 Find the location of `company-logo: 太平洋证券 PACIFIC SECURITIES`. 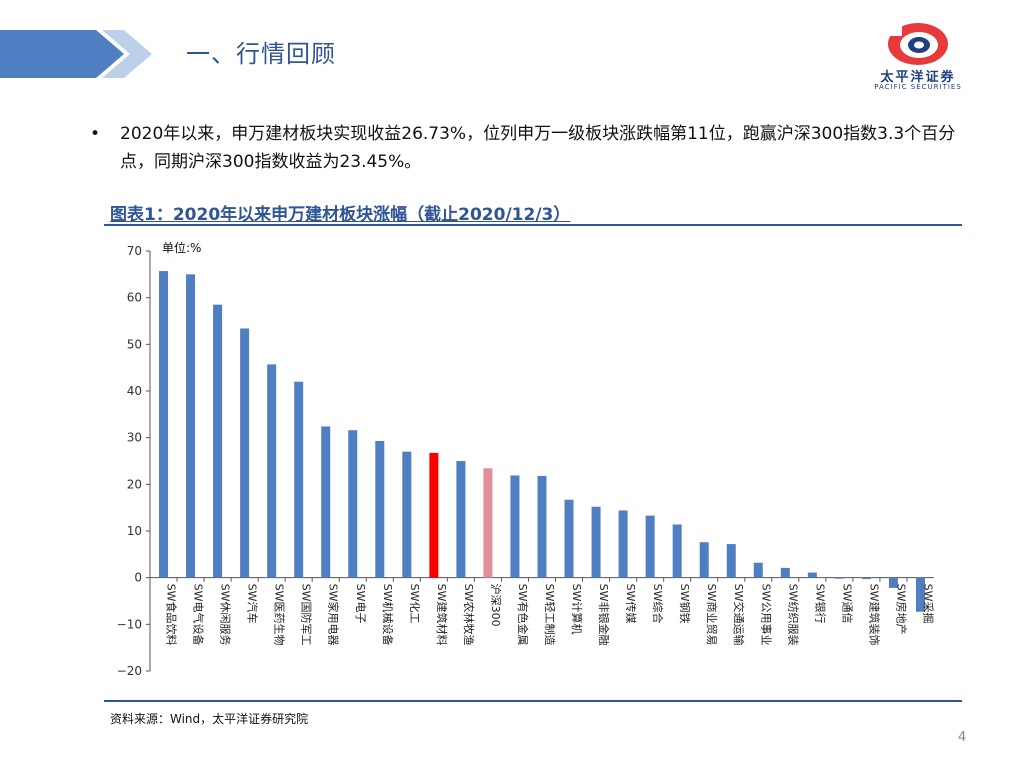

company-logo: 太平洋证券 PACIFIC SECURITIES is located at coordinates (918, 56).